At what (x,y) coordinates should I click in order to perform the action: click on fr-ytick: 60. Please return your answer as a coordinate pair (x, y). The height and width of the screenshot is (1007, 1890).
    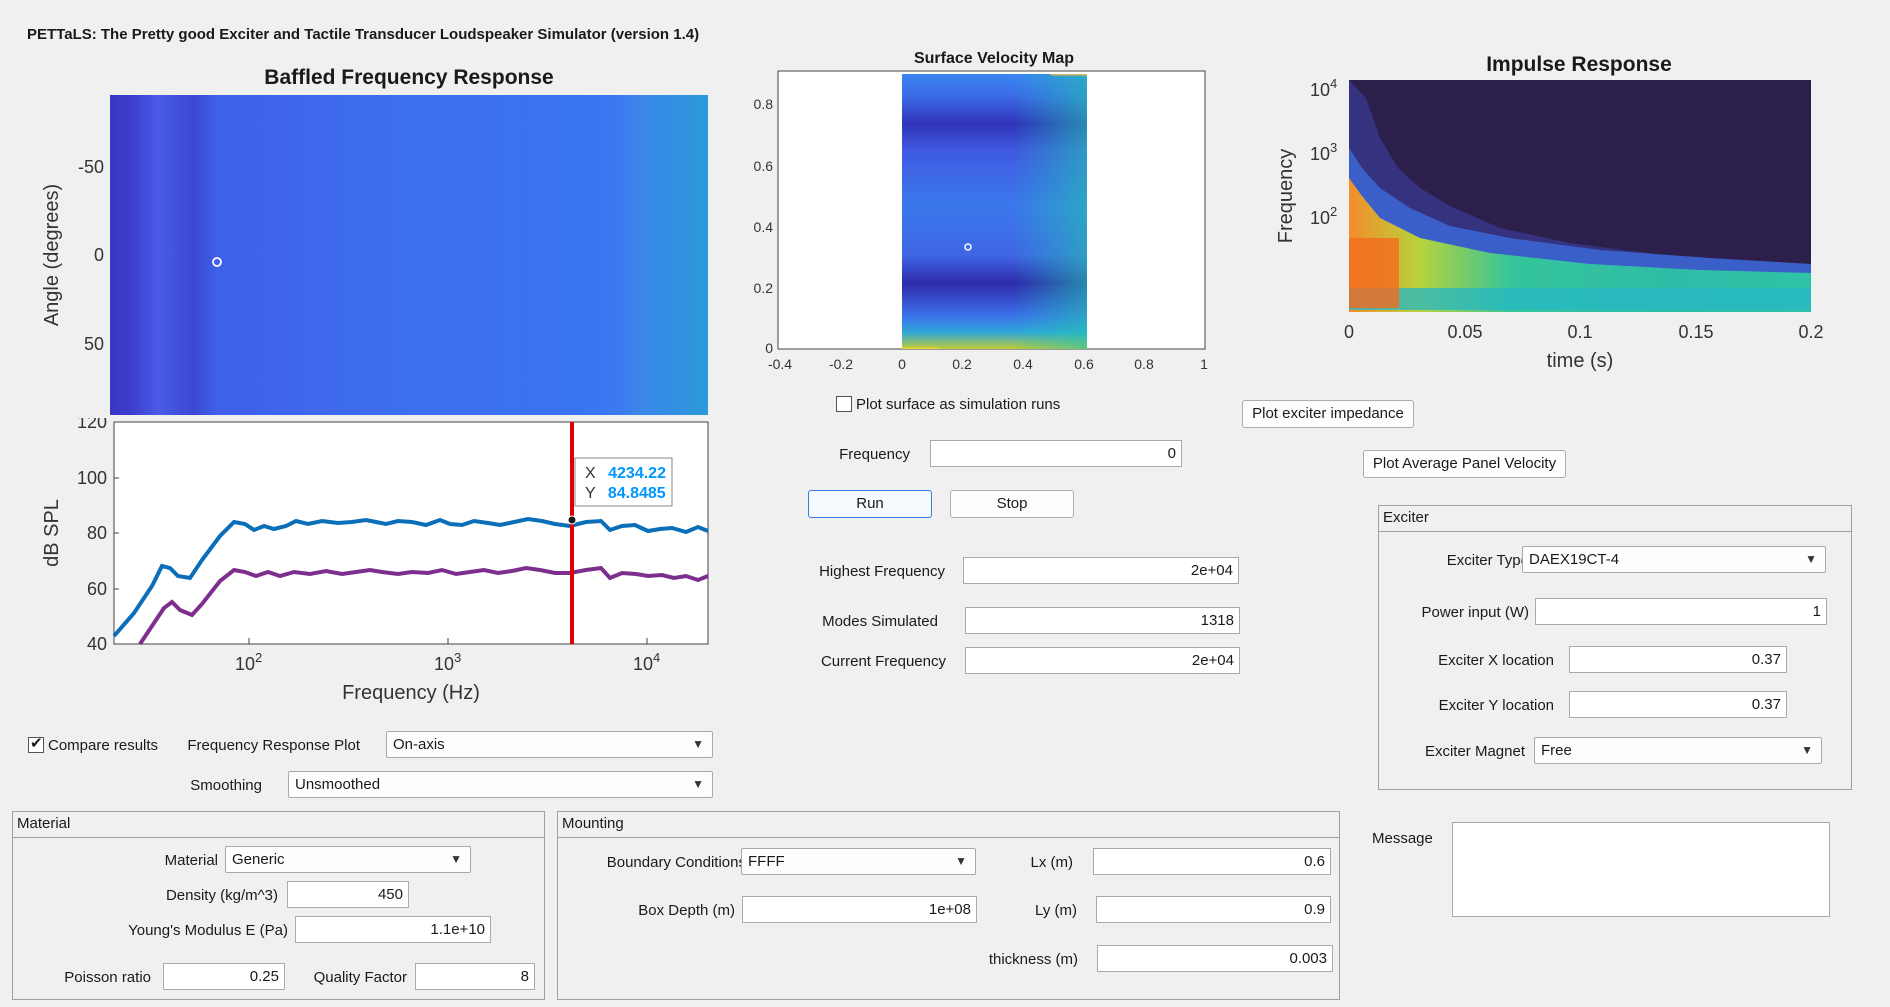
    Looking at the image, I should click on (97, 589).